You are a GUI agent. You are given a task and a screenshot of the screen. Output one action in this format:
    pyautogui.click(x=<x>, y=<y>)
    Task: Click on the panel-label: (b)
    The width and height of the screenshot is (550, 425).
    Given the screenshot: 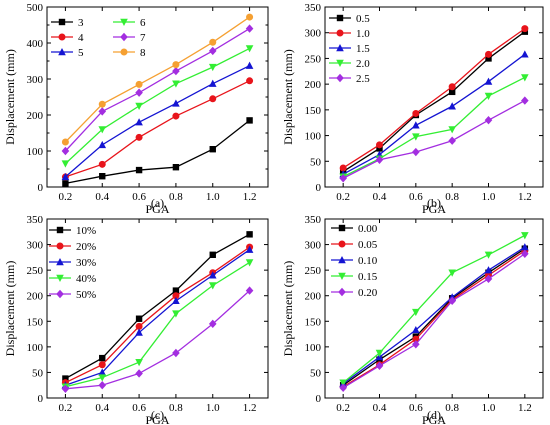 What is the action you would take?
    pyautogui.click(x=434, y=203)
    